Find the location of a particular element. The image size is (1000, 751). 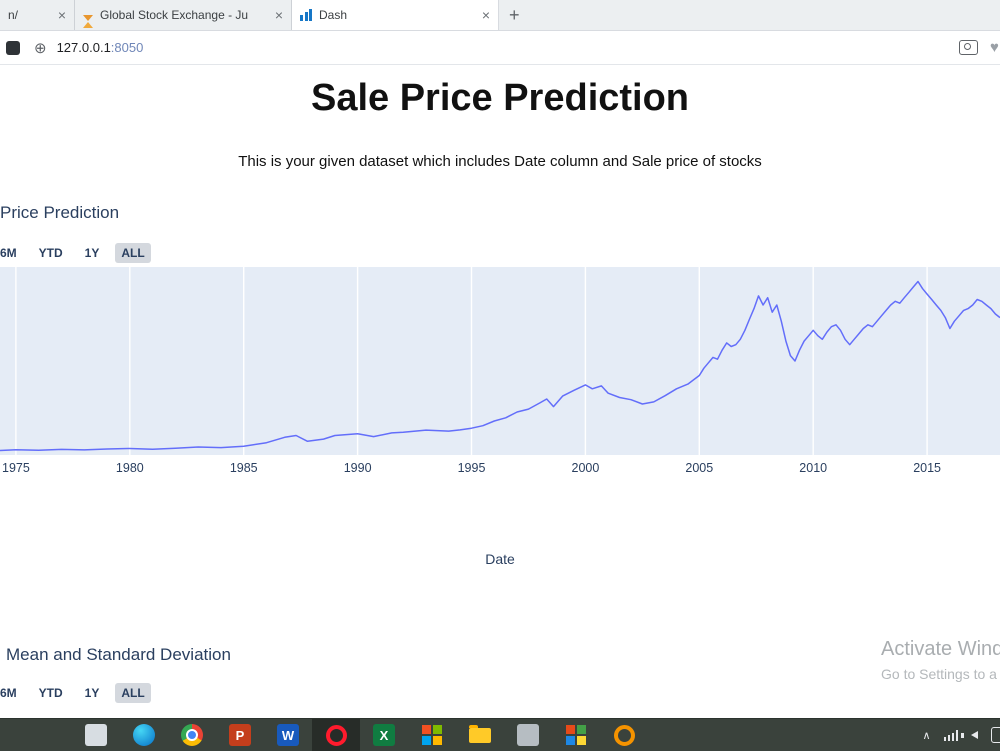

powerpoint-icon: P is located at coordinates (240, 735).